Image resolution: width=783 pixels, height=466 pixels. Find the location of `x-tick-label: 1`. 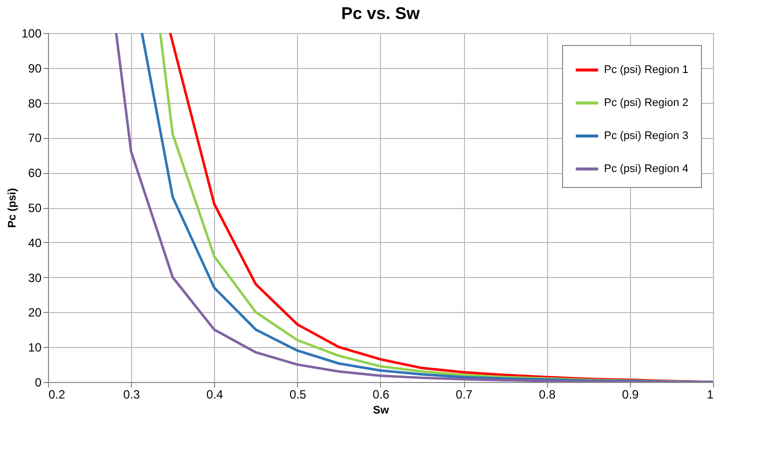

x-tick-label: 1 is located at coordinates (710, 395).